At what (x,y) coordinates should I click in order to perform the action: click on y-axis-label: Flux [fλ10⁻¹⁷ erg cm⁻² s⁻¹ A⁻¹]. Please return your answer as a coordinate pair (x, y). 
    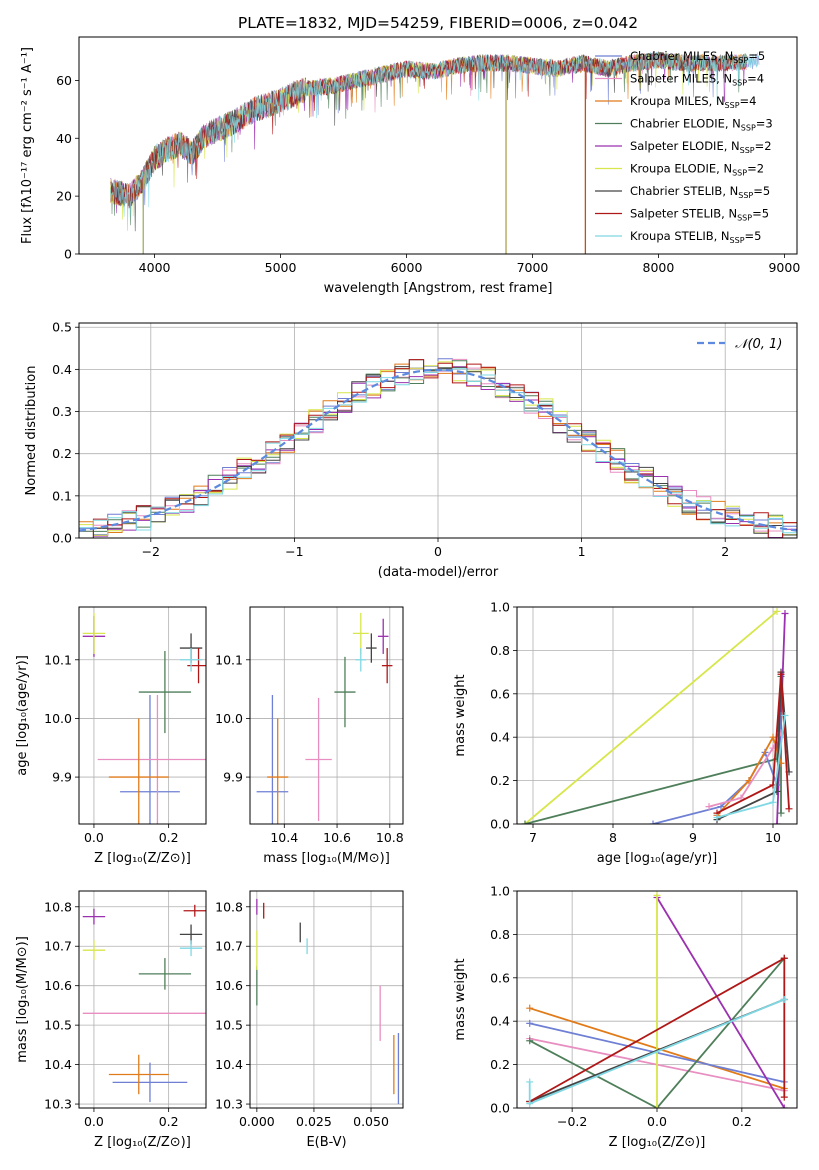
    Looking at the image, I should click on (27, 145).